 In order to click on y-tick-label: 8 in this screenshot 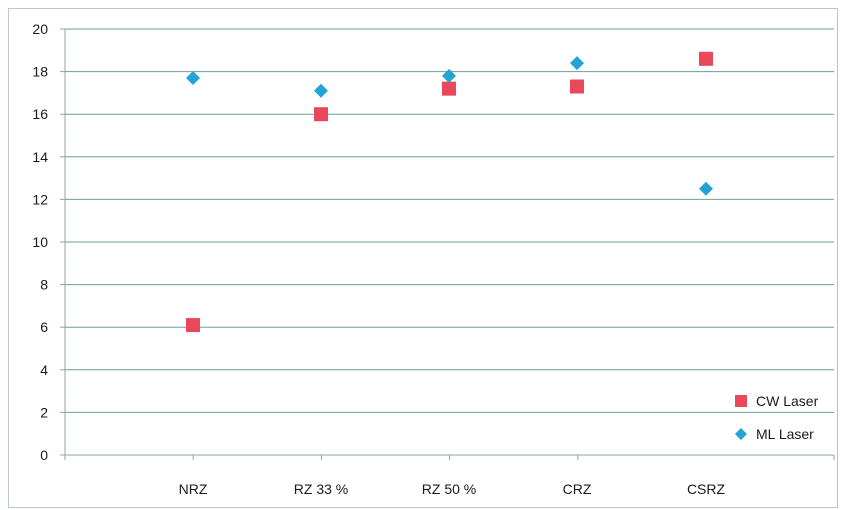, I will do `click(44, 285)`.